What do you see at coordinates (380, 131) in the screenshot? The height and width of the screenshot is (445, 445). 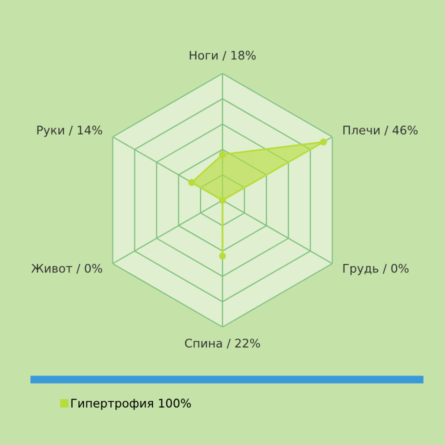 I see `spoke-label: Плечи / 46%` at bounding box center [380, 131].